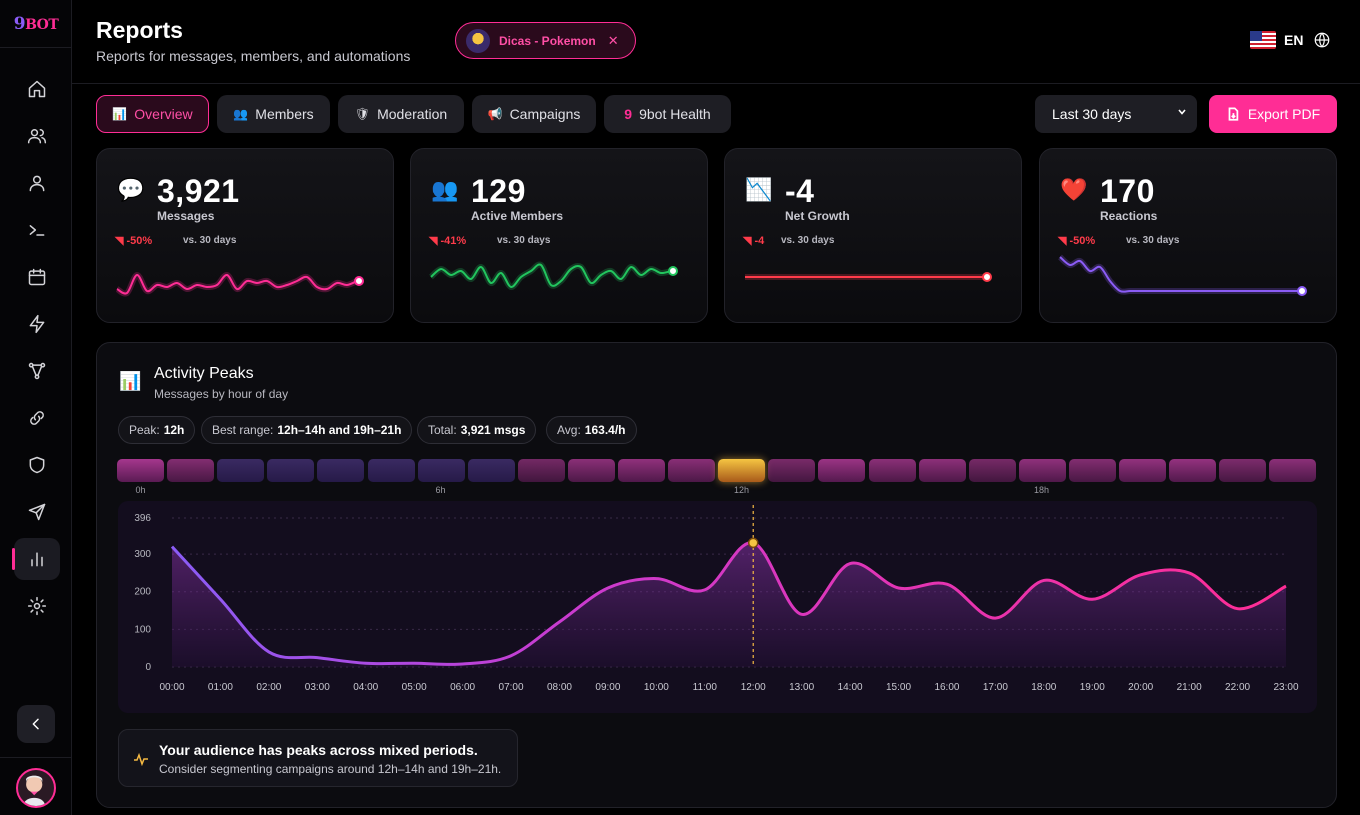 This screenshot has height=815, width=1360. I want to click on x-tick-label: 07:00, so click(511, 687).